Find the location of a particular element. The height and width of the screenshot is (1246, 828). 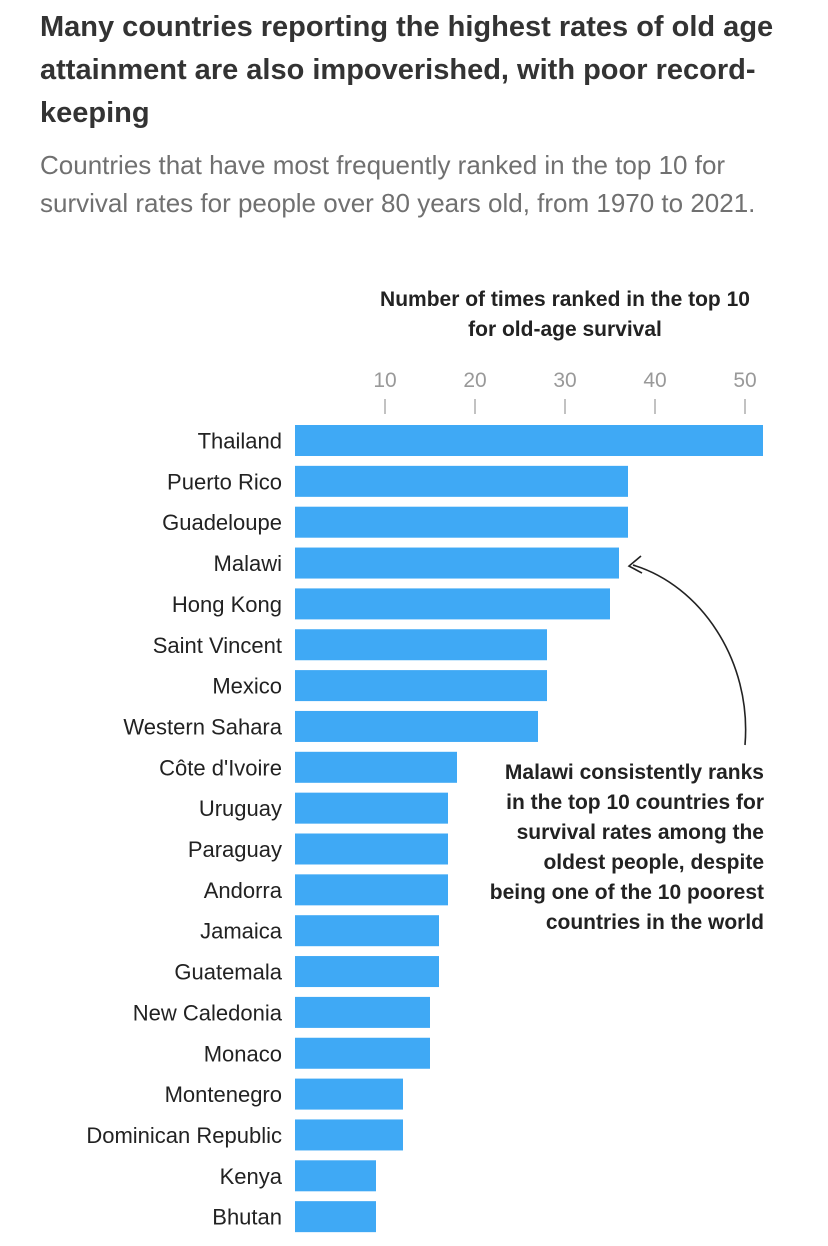

category-label: Monaco is located at coordinates (243, 1053).